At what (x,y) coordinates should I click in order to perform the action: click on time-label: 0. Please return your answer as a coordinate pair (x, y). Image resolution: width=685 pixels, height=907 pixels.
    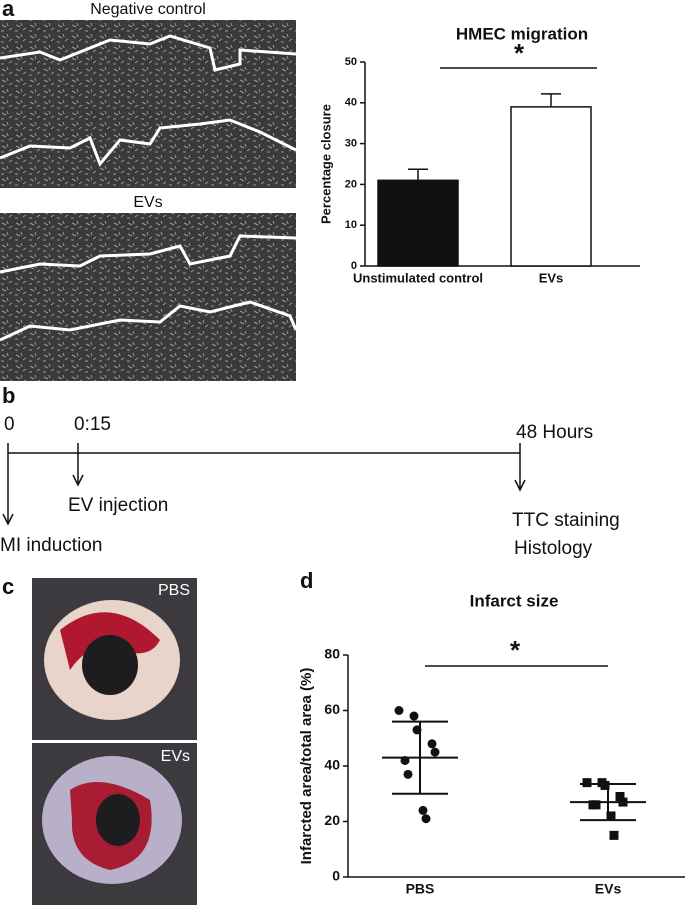
    Looking at the image, I should click on (9, 424).